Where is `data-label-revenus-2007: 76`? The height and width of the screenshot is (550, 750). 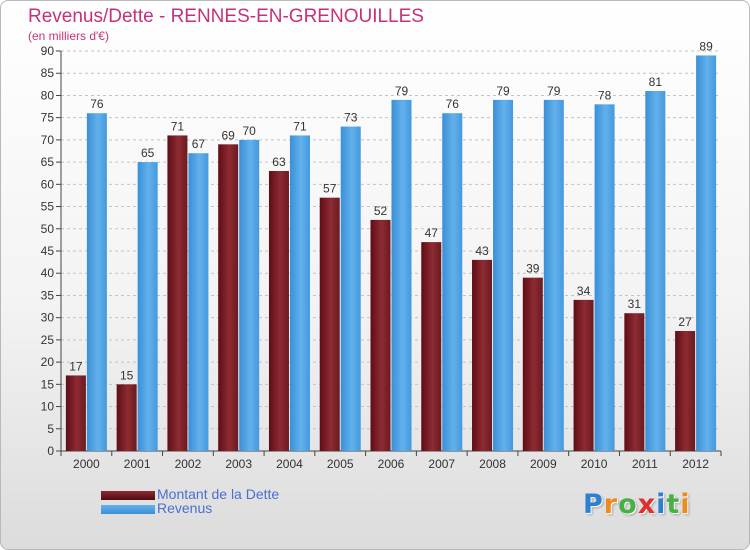
data-label-revenus-2007: 76 is located at coordinates (453, 104).